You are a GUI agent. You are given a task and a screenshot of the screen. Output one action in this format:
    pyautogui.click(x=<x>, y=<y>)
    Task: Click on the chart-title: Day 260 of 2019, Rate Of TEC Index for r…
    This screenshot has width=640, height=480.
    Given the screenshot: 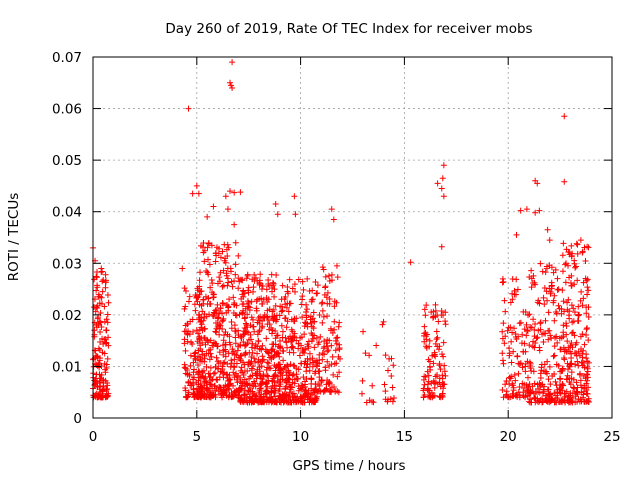 What is the action you would take?
    pyautogui.click(x=348, y=29)
    